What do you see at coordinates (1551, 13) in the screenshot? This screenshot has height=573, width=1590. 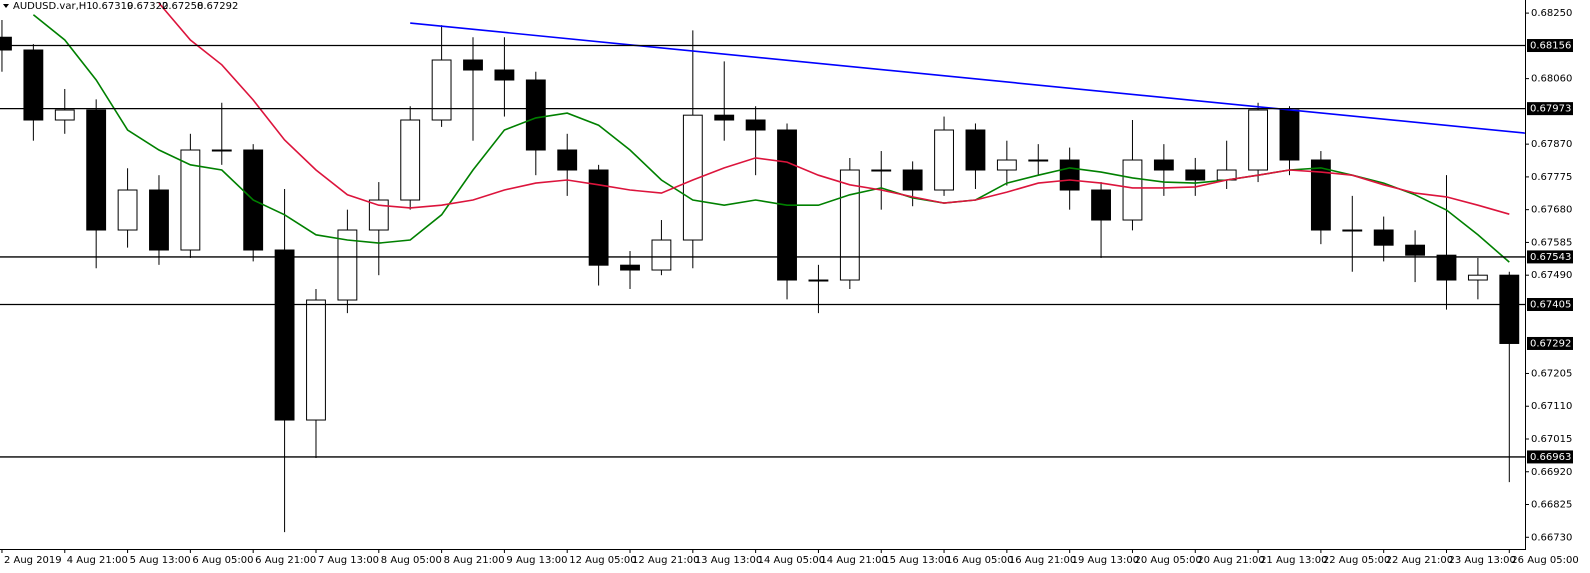 I see `y-tick-label: 0.68250` at bounding box center [1551, 13].